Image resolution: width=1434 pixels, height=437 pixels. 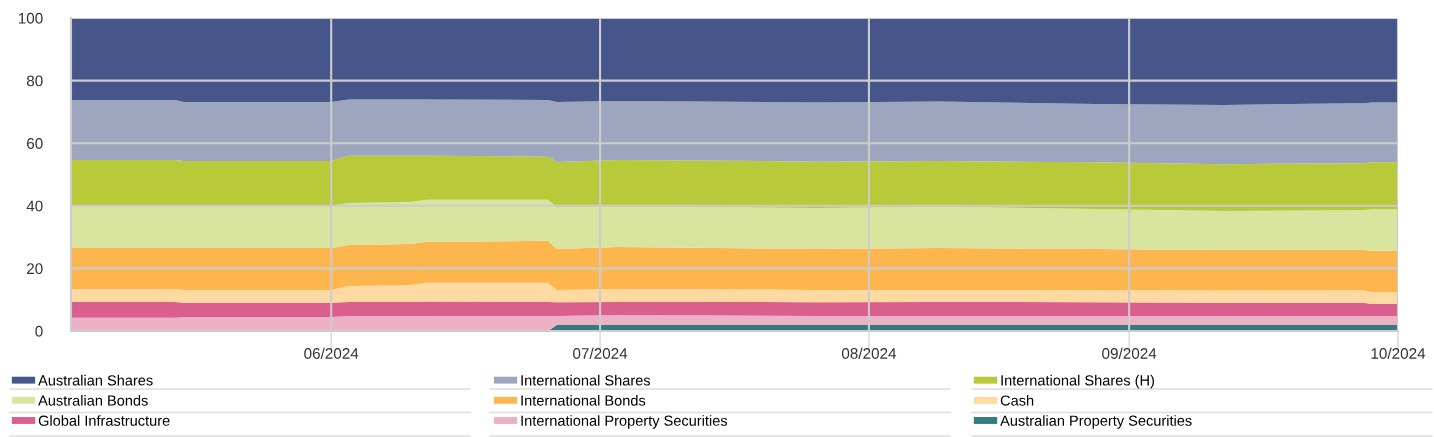 What do you see at coordinates (1017, 400) in the screenshot?
I see `legend-label: Cash` at bounding box center [1017, 400].